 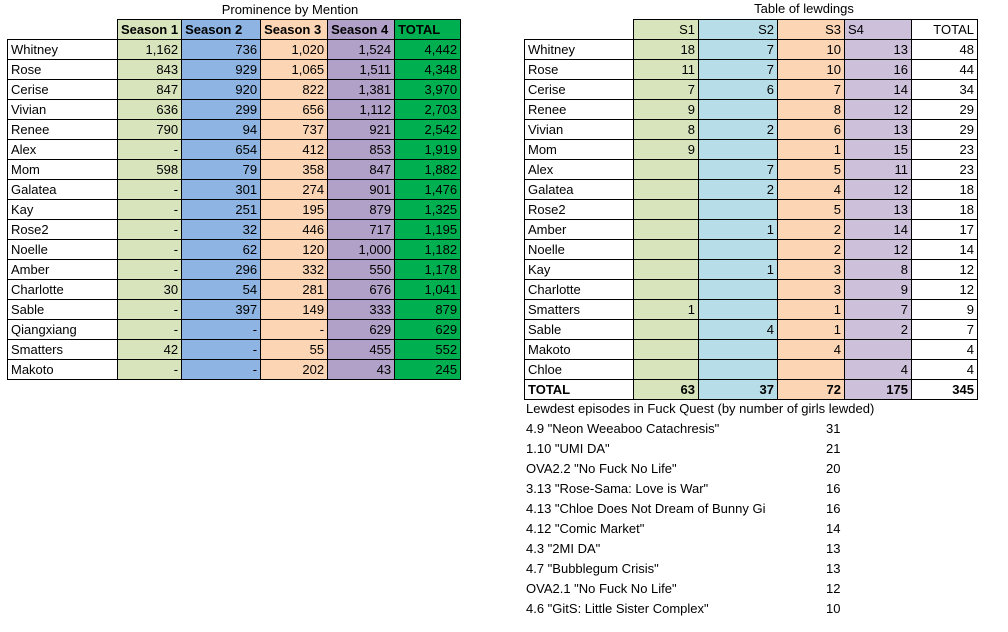 What do you see at coordinates (294, 209) in the screenshot?
I see `season3-value: 195` at bounding box center [294, 209].